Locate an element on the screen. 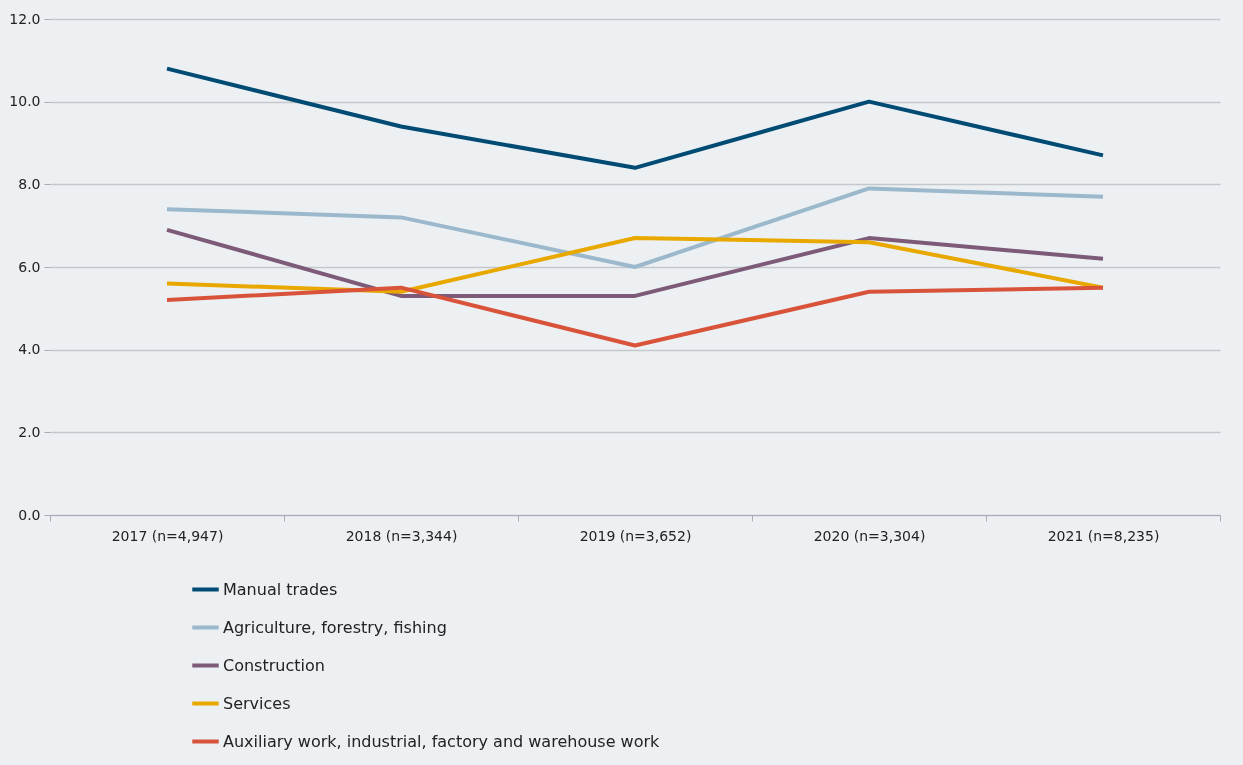 The image size is (1243, 765). legend-label: Auxiliary work, industrial, factory and warehouse work is located at coordinates (442, 741).